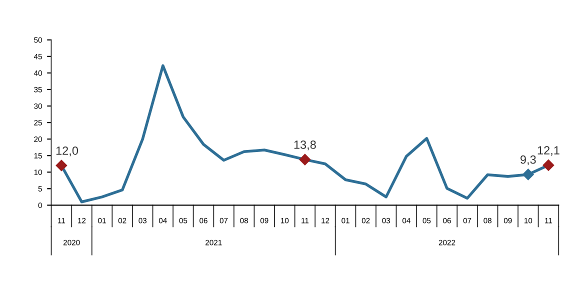 The image size is (570, 285). I want to click on data-label: 12,0, so click(67, 151).